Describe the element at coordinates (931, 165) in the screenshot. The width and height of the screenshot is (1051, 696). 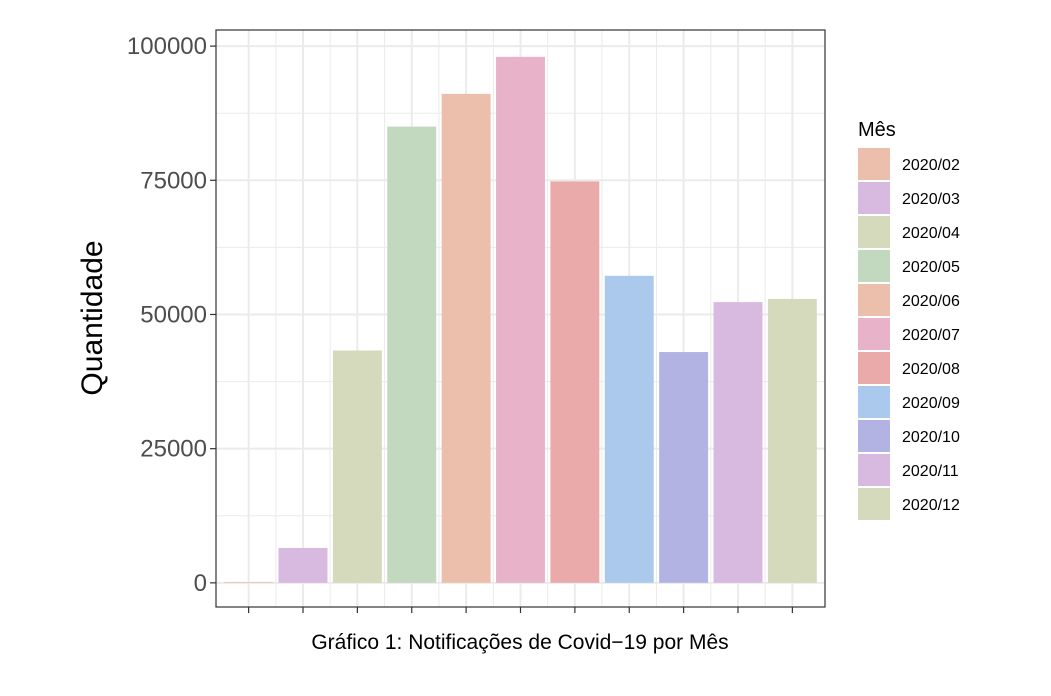
I see `legend-label-2020-02: 2020/02` at that location.